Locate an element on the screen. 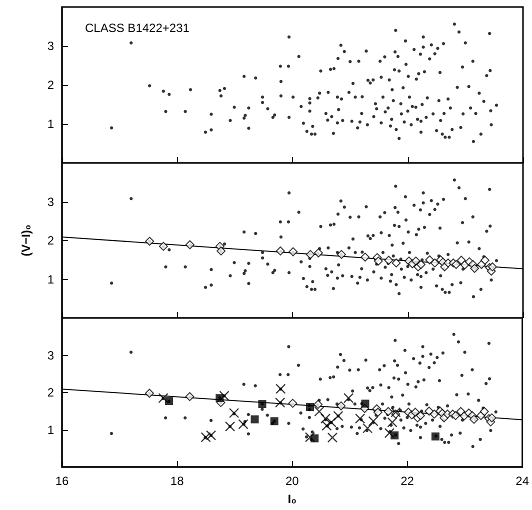 This screenshot has height=510, width=532. y-axis-title: (V−I)₀ is located at coordinates (26, 240).